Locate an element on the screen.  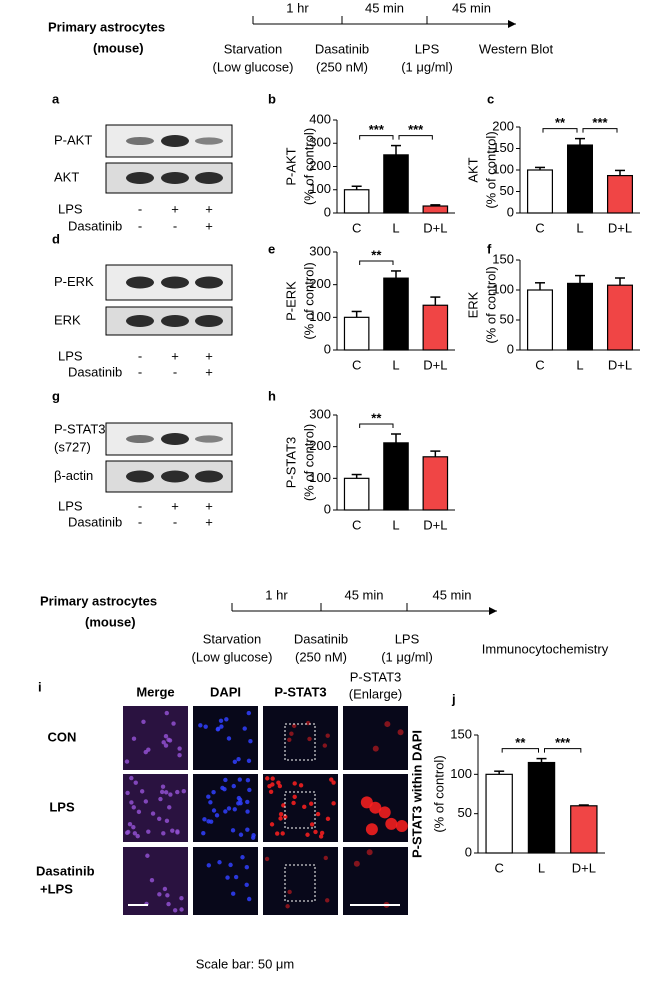
blot-label: P-STAT3 is located at coordinates (80, 428).